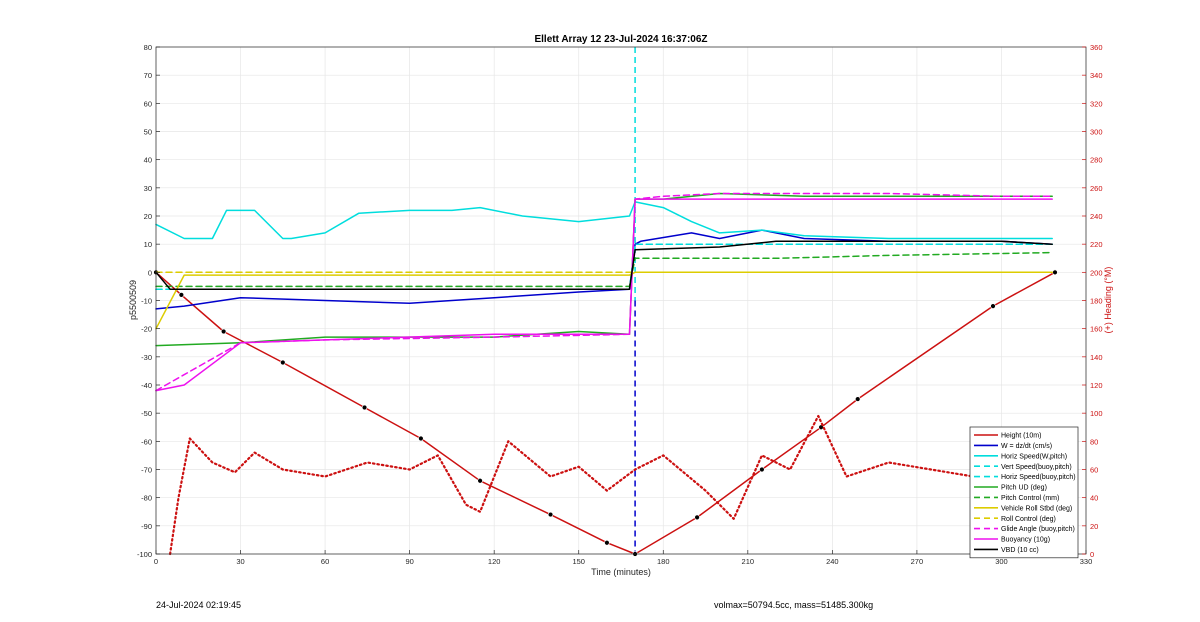  What do you see at coordinates (1028, 519) in the screenshot?
I see `legend-label-8: Roll Control (deg)` at bounding box center [1028, 519].